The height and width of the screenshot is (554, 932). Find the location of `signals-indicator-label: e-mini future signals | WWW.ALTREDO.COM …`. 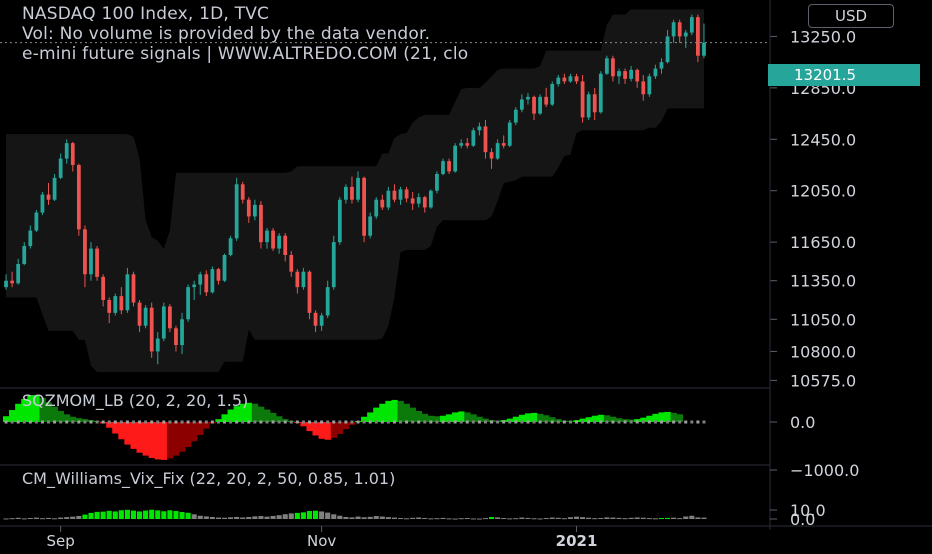

signals-indicator-label: e-mini future signals | WWW.ALTREDO.COM … is located at coordinates (245, 54).